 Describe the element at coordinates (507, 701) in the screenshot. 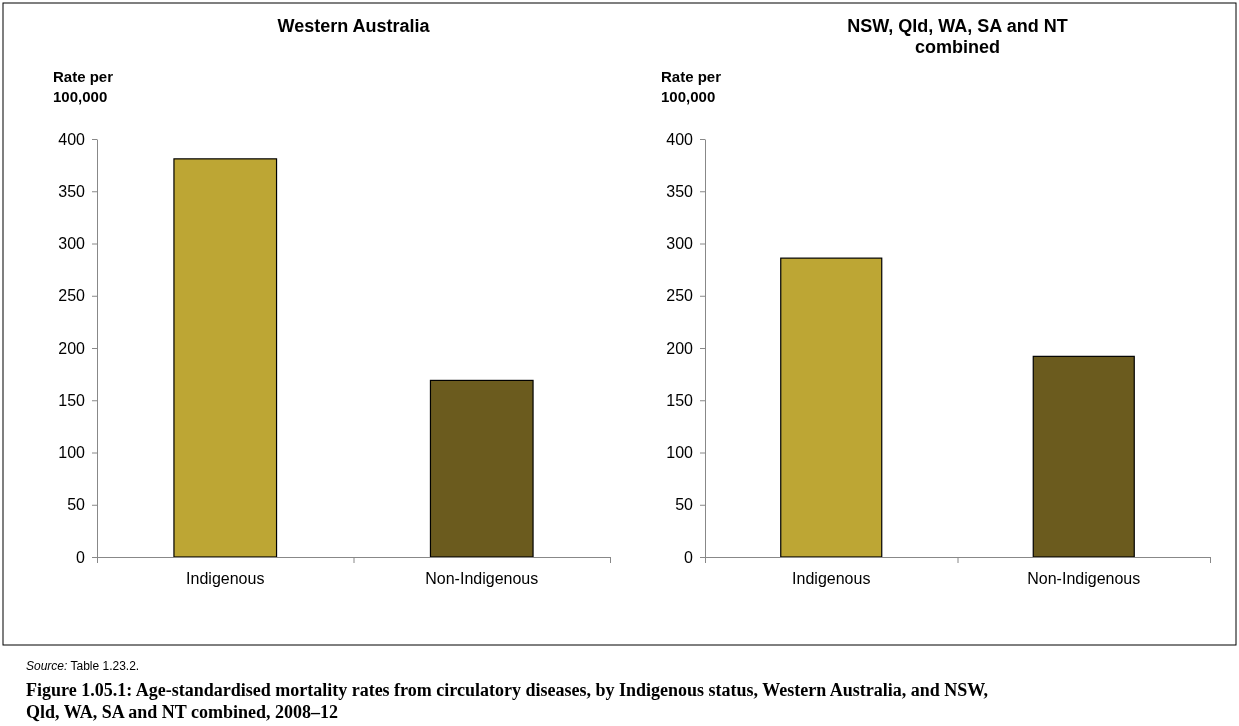

I see `caption: Figure 1.05.1: Age-standardised mortality rates from circulatory diseases, by Indigenous status, Western Australia, and NSW, Qld, WA, SA and NT combined, 2008–12` at that location.